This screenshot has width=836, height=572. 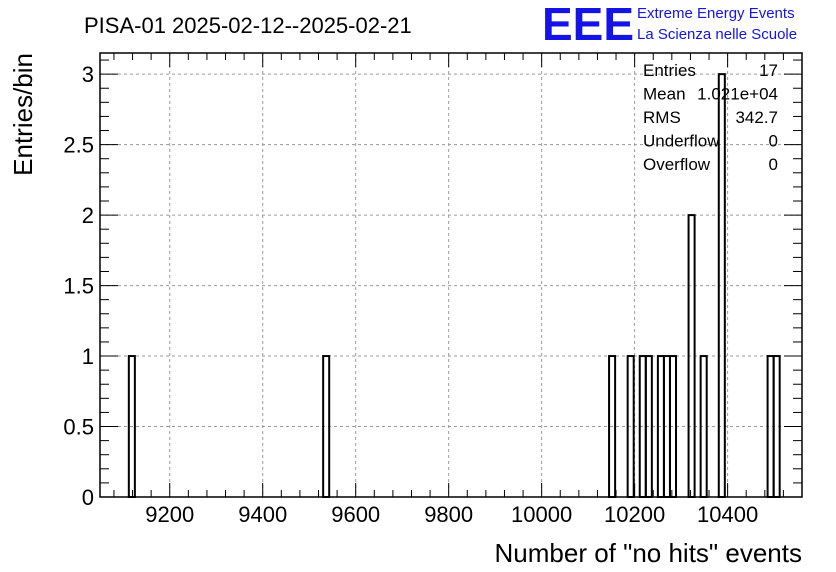 I want to click on stats-label: Underflow, so click(x=681, y=141).